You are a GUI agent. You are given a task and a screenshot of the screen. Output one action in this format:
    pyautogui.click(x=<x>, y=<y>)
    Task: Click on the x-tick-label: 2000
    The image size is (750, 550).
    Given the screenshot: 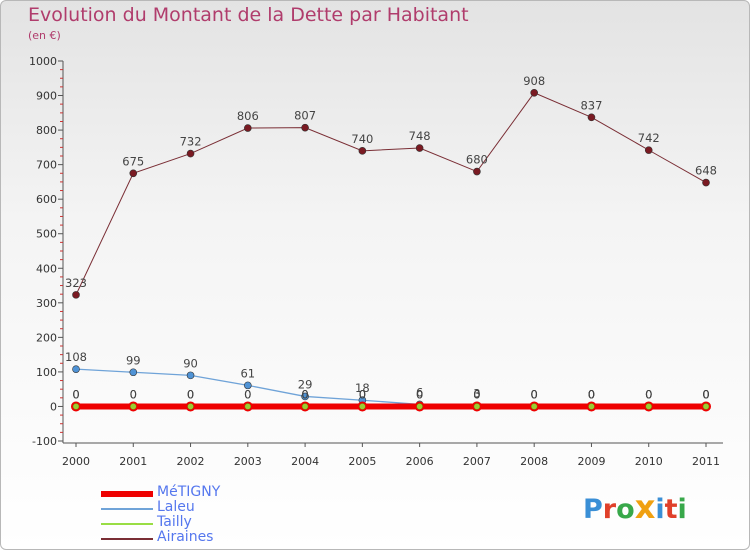 What is the action you would take?
    pyautogui.click(x=76, y=461)
    